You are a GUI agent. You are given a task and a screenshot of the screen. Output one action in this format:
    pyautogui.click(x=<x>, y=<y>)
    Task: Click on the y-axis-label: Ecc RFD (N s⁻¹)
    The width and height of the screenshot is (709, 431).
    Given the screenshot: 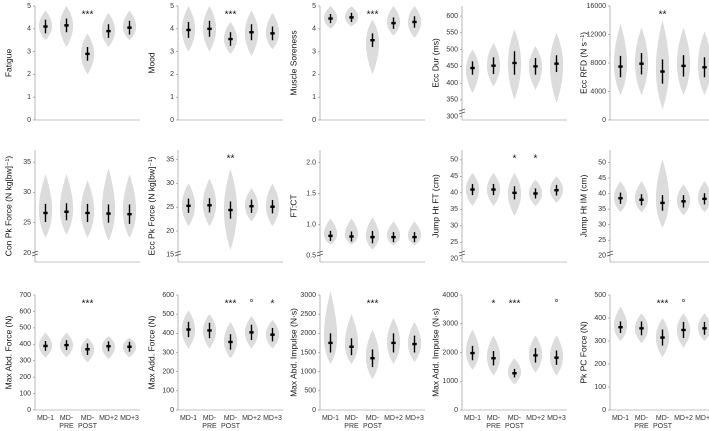 What is the action you would take?
    pyautogui.click(x=583, y=63)
    